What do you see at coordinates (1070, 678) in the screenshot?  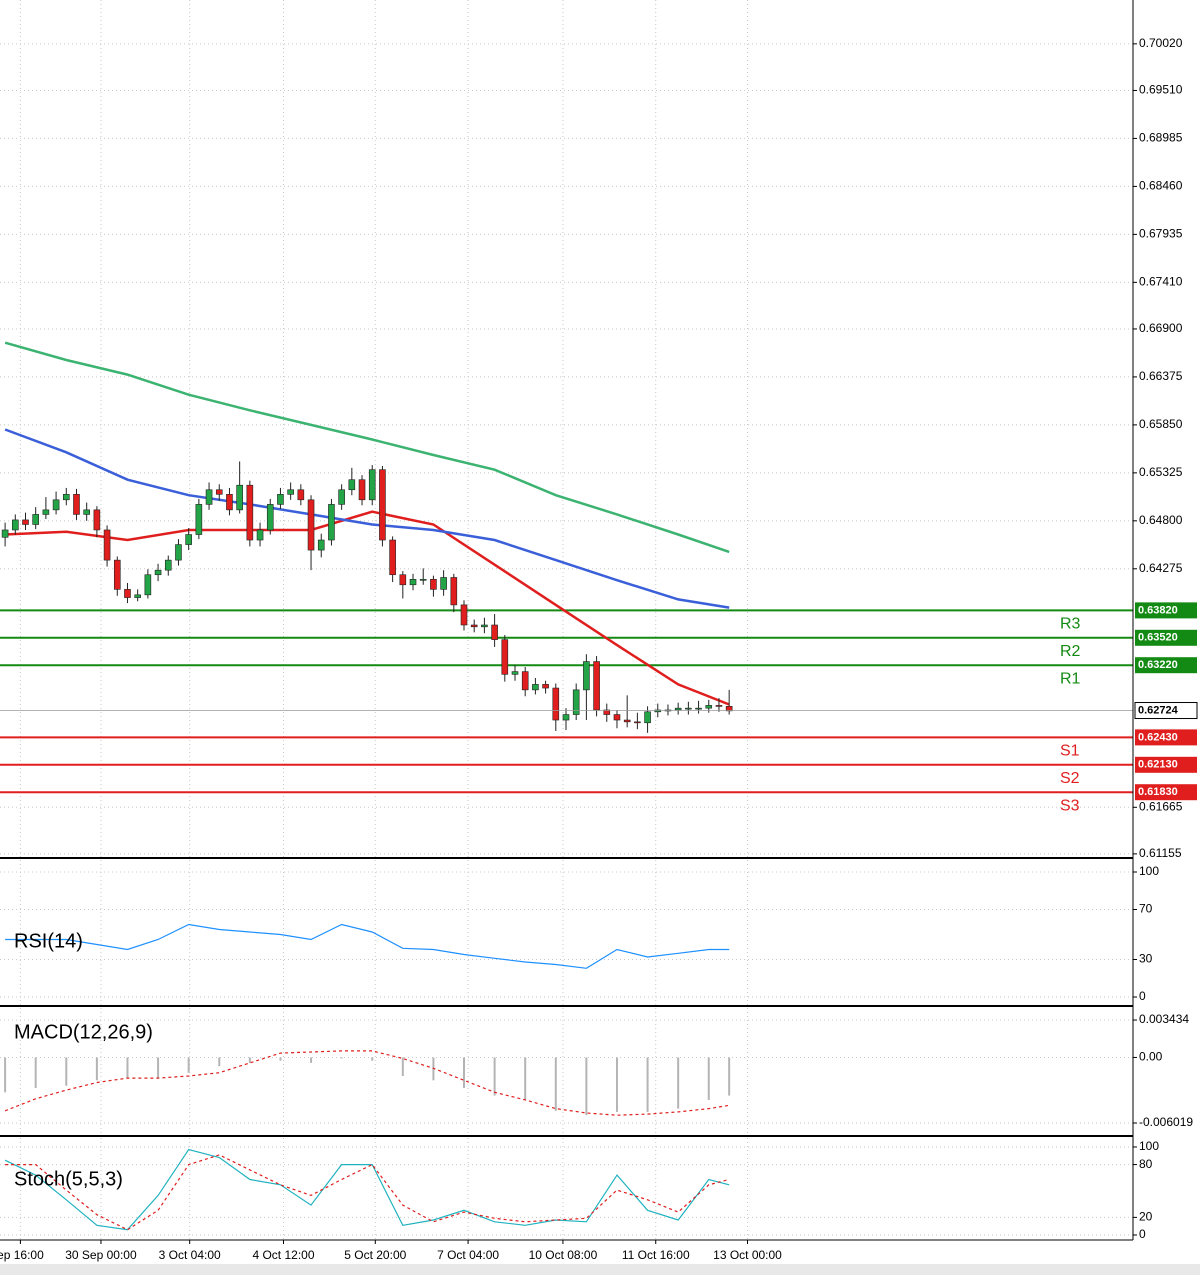 I see `level-name: R1` at bounding box center [1070, 678].